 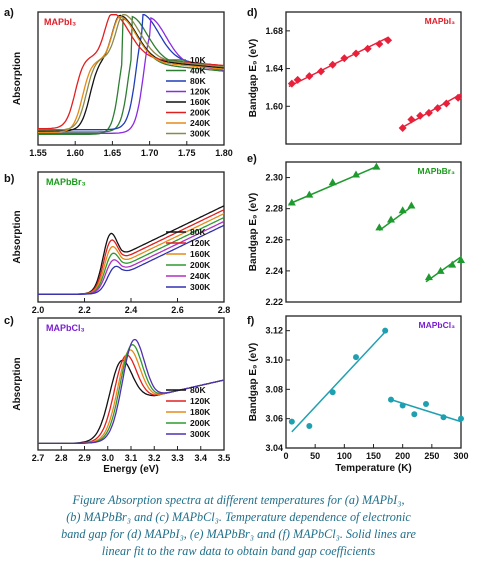 I want to click on x-tick-label: 100, so click(x=344, y=456).